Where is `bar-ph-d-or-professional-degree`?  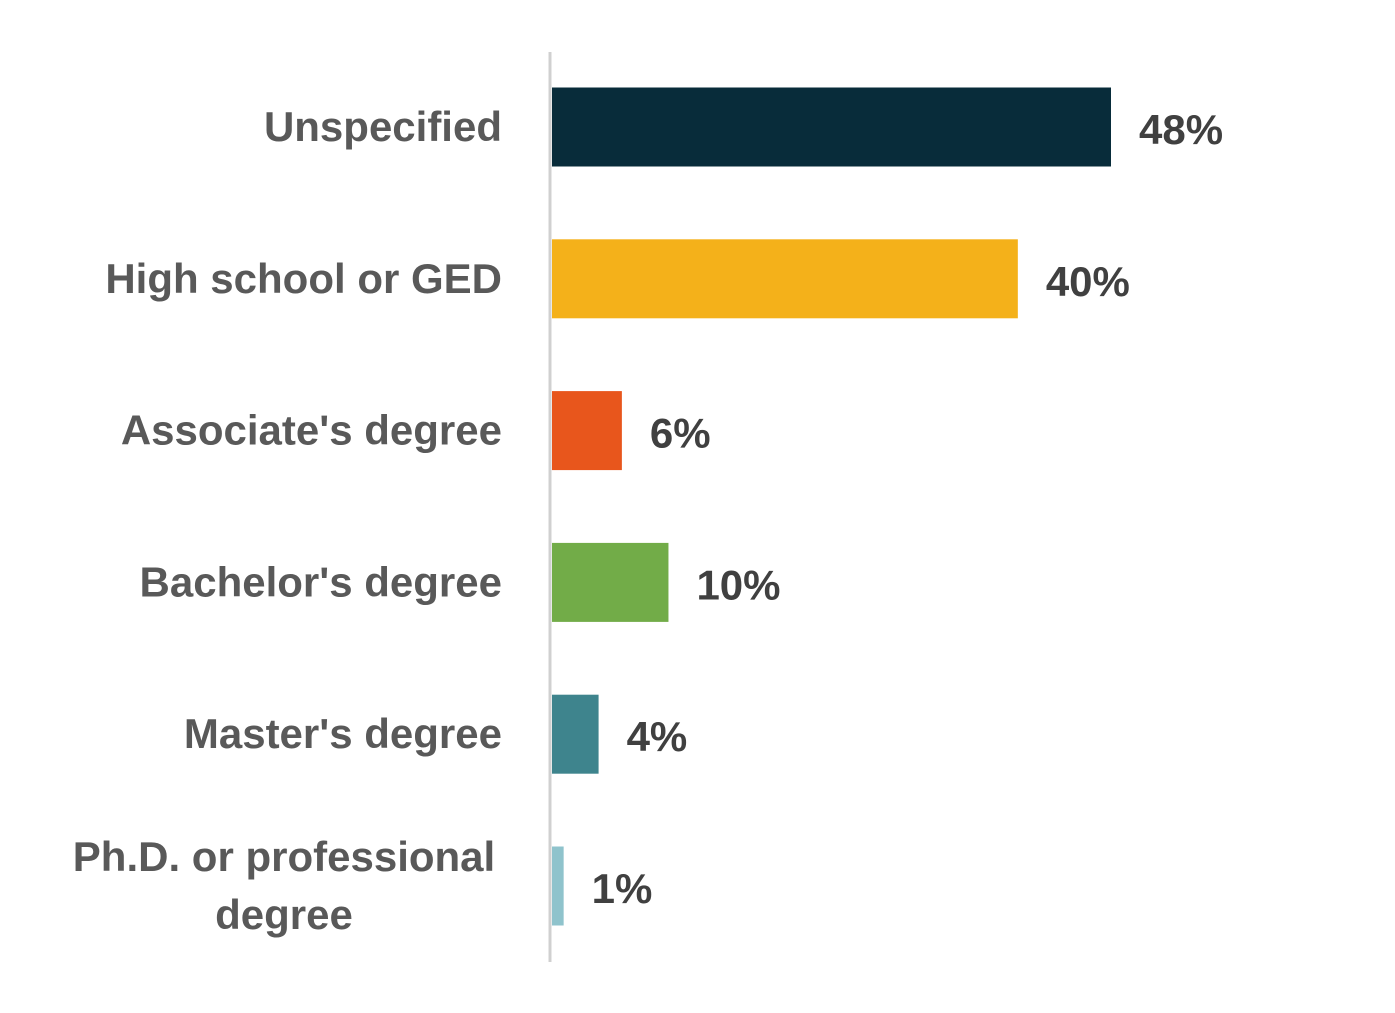
bar-ph-d-or-professional-degree is located at coordinates (558, 886).